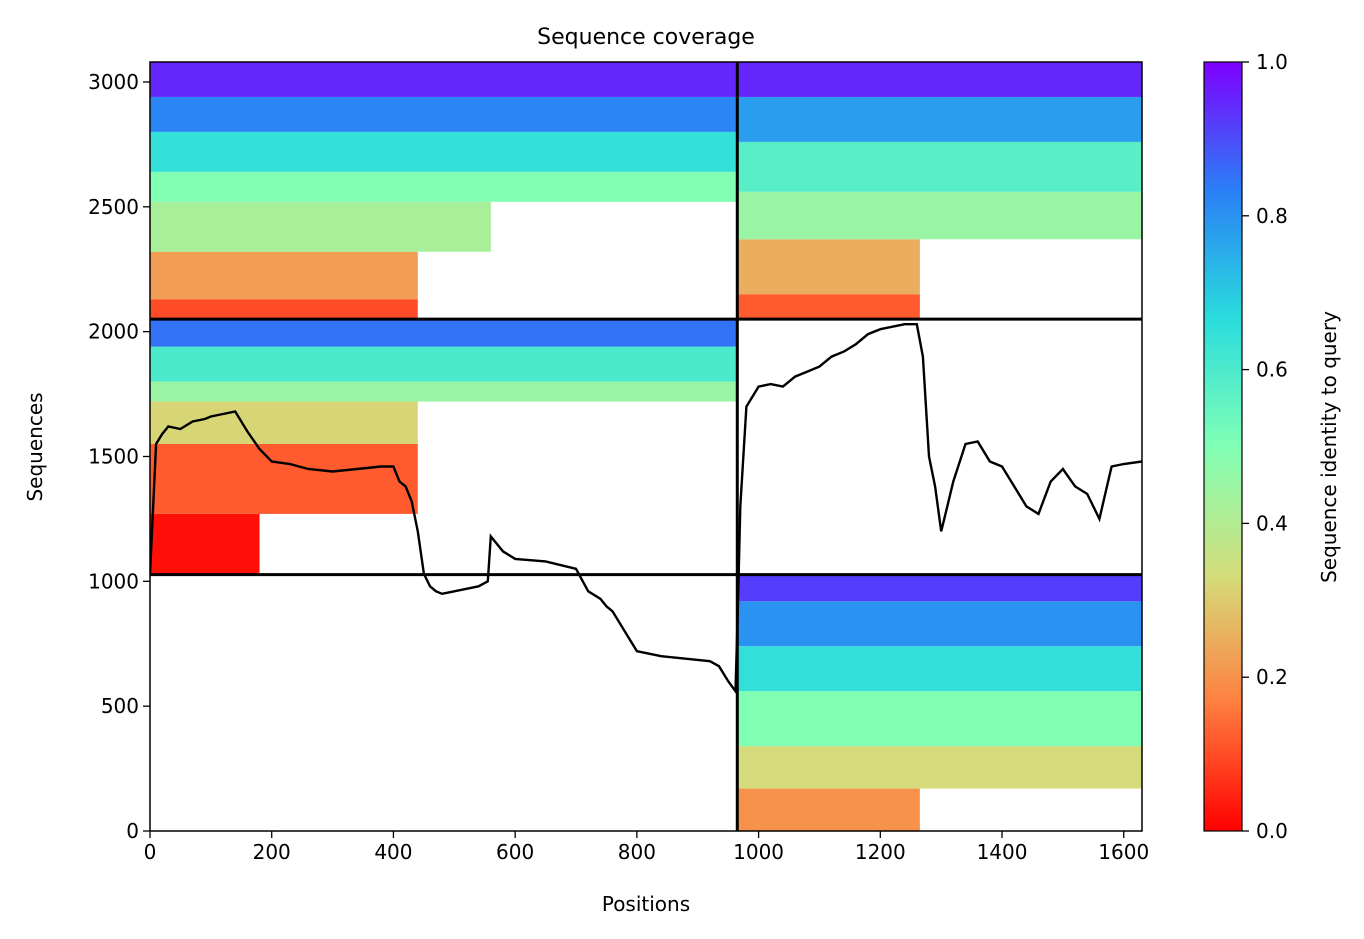  I want to click on colorbar-tick-label: 1.0, so click(1272, 62).